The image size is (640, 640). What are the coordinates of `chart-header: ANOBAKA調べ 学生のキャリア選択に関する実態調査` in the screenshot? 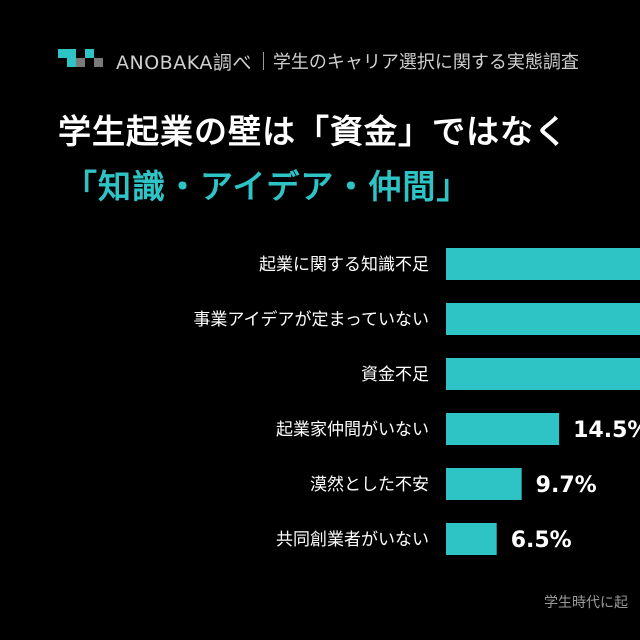 It's located at (349, 61).